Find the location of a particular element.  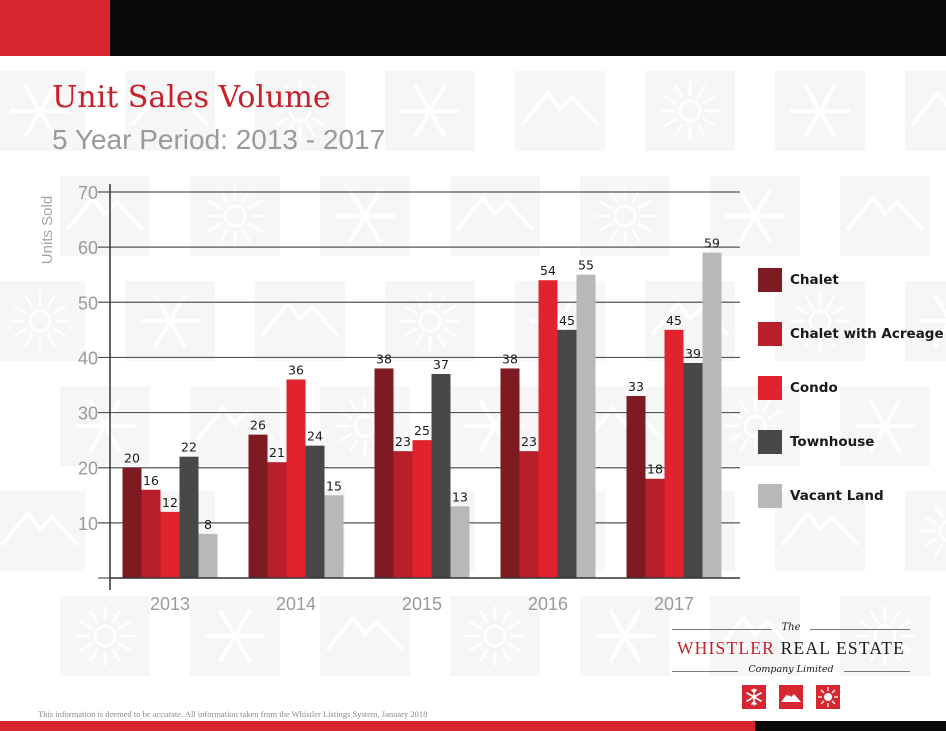

footer-black-band is located at coordinates (850, 726).